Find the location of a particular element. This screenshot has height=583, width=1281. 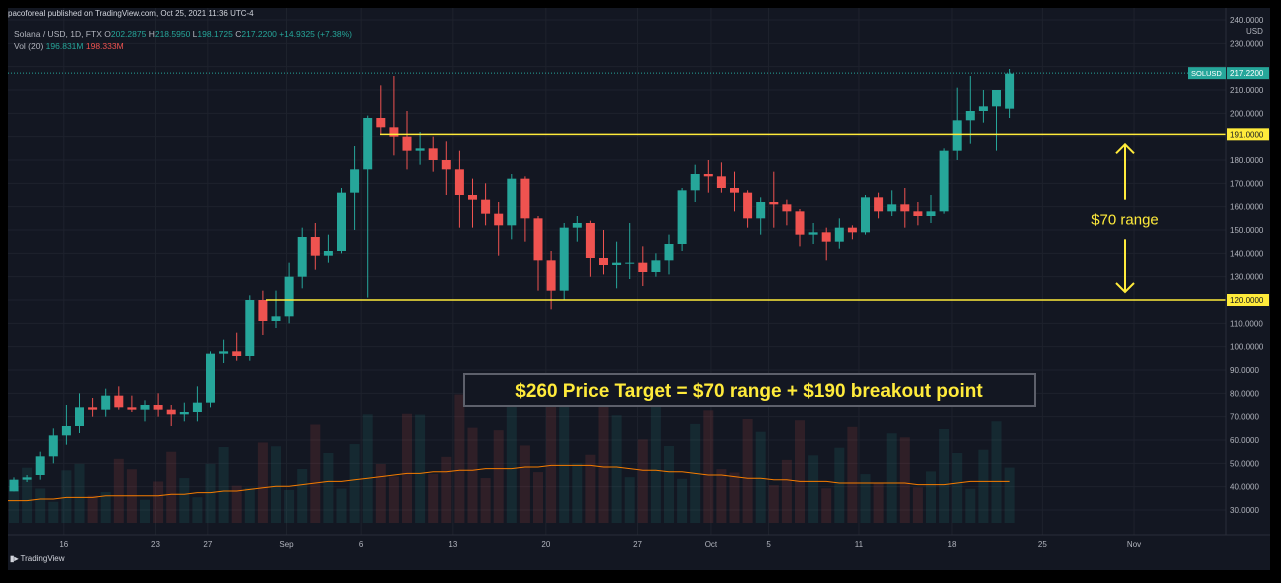

time-tick-label: Oct is located at coordinates (711, 544).